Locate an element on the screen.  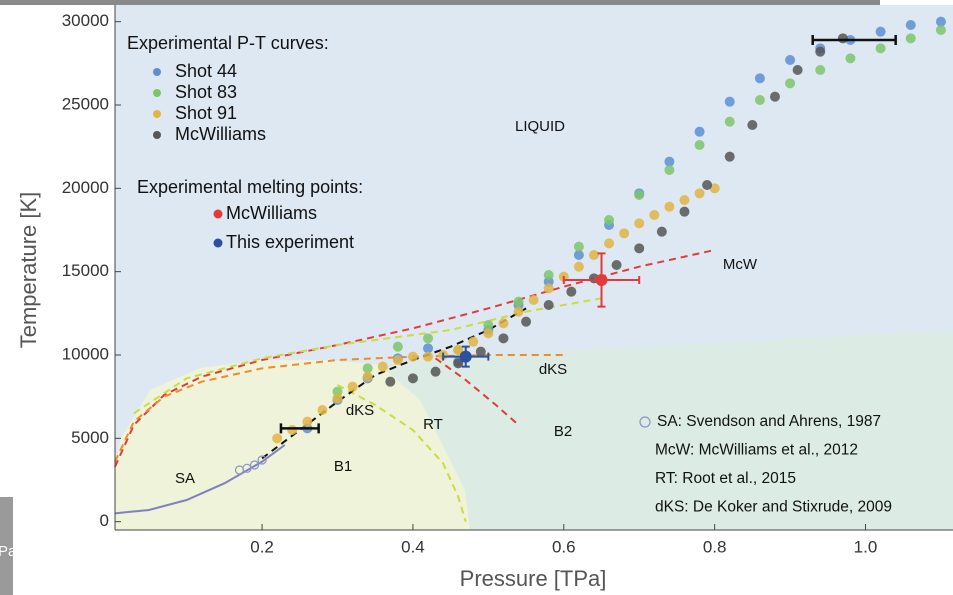
legend-label: McWilliams is located at coordinates (220, 134).